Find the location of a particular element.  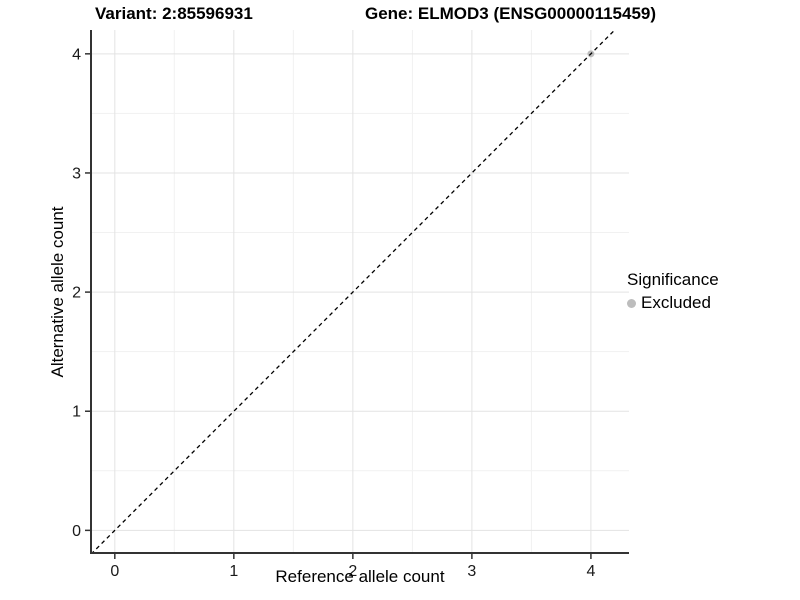

legend-point-icon is located at coordinates (631, 303).